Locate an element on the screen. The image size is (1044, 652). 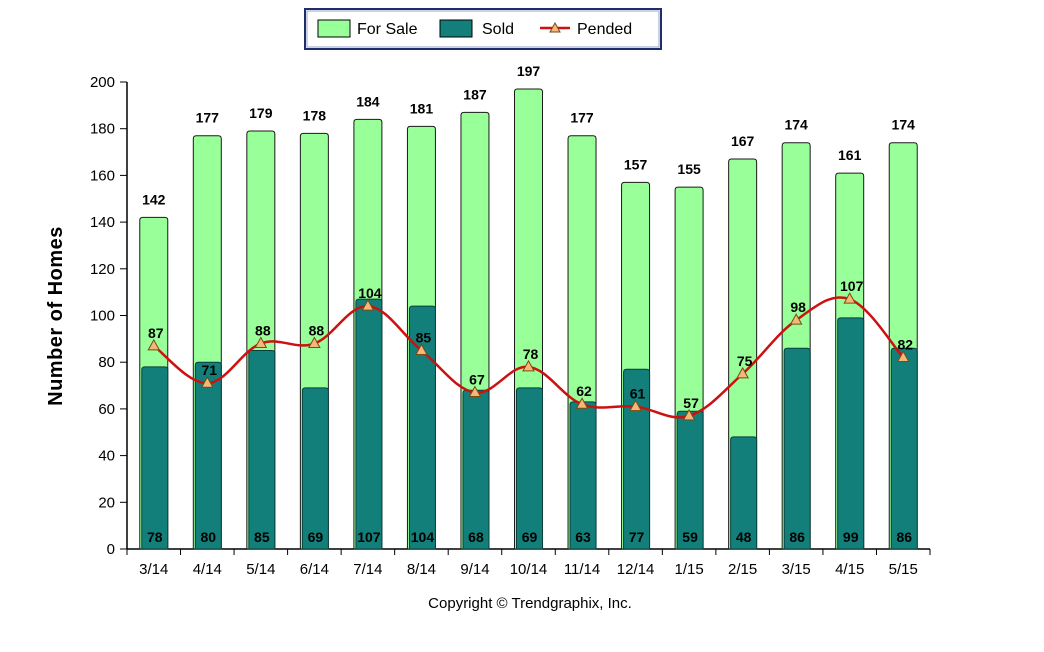
sold-value-label: 78 is located at coordinates (155, 537).